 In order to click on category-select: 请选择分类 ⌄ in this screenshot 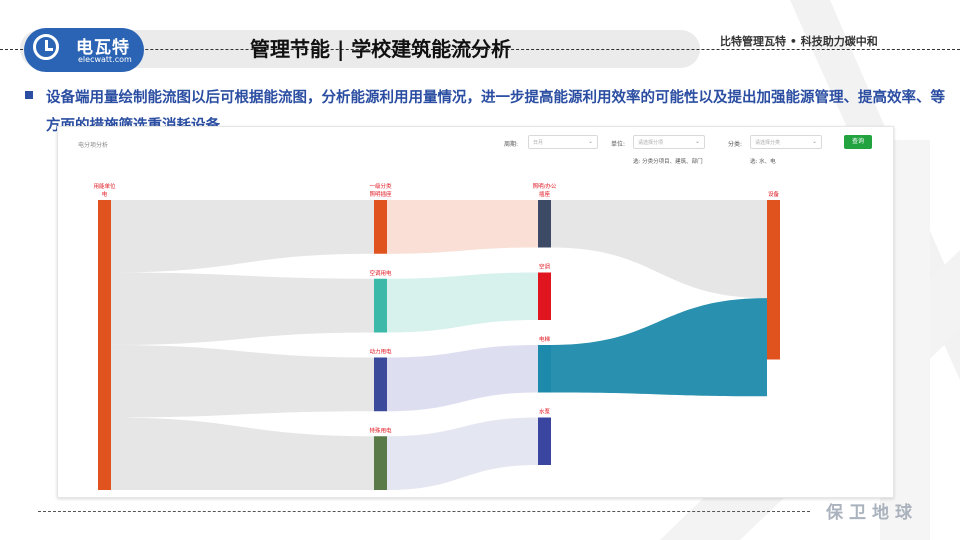, I will do `click(786, 142)`.